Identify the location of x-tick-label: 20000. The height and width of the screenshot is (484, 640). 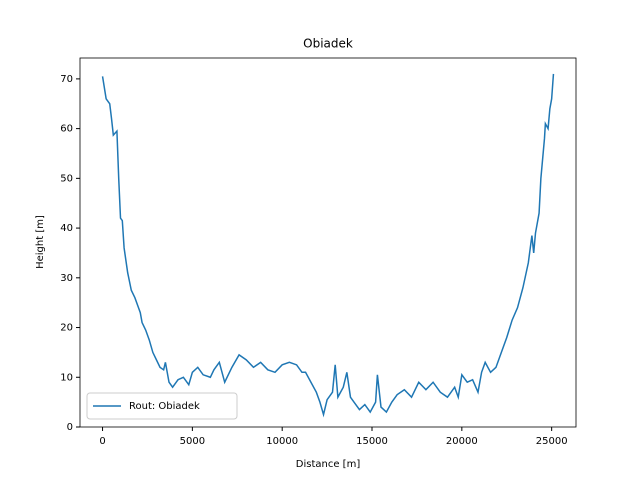
(462, 441).